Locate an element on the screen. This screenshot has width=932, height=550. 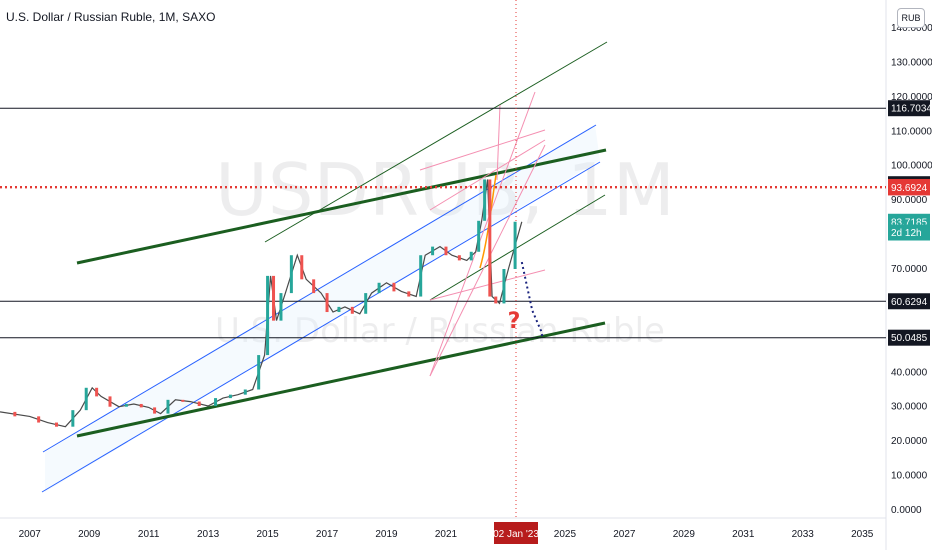
y-tick-label: 10.0000 is located at coordinates (909, 476).